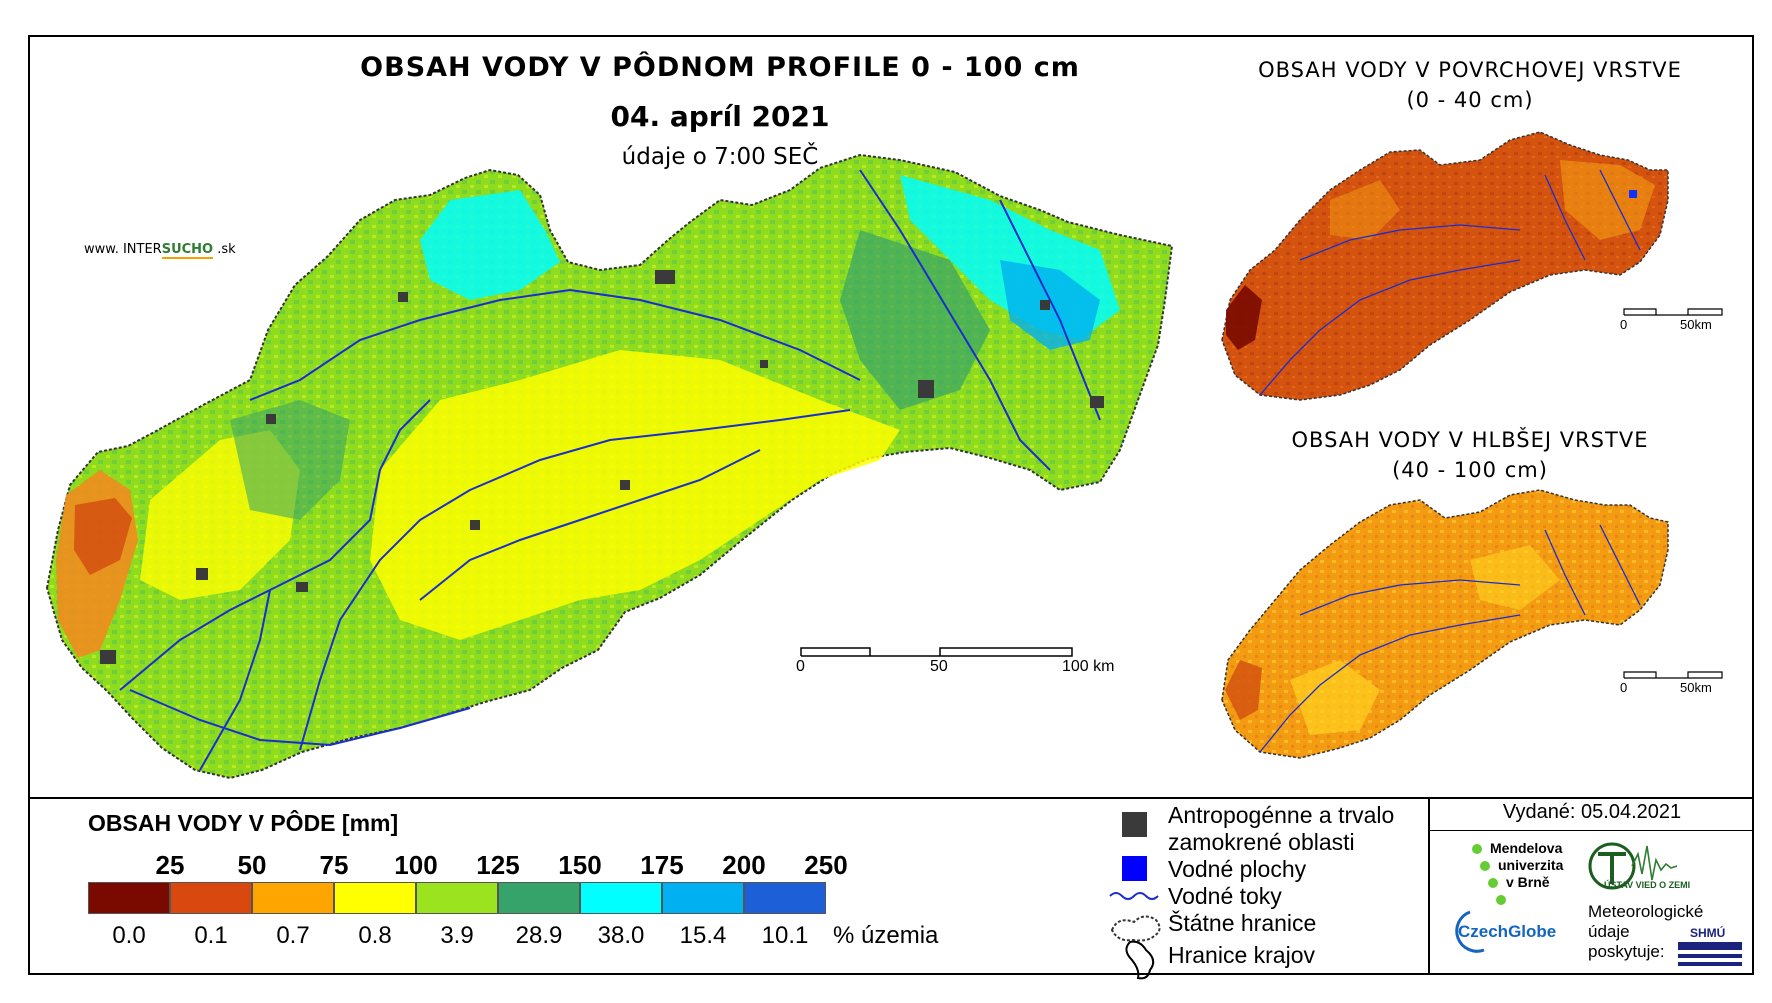  Describe the element at coordinates (1470, 70) in the screenshot. I see `inset-top-title: OBSAH VODY V POVRCHOVEJ VRSTVE` at that location.